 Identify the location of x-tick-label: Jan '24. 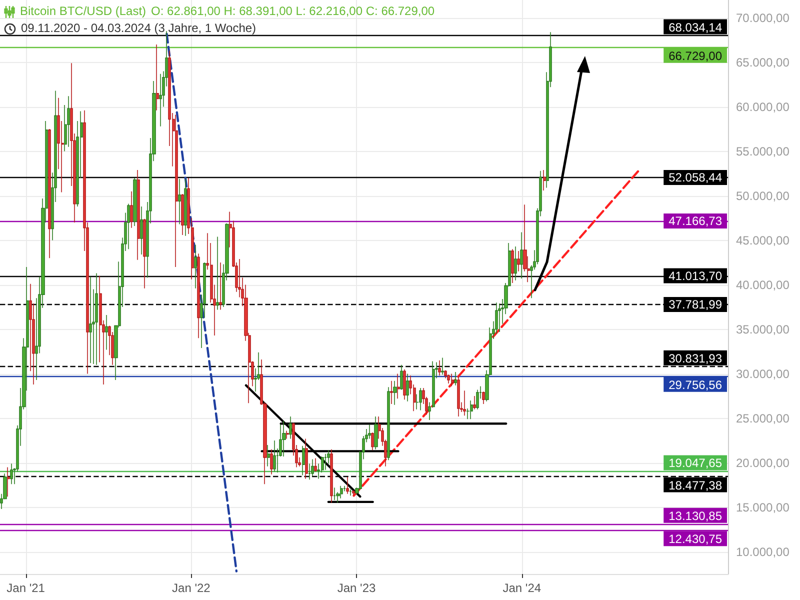
(522, 588).